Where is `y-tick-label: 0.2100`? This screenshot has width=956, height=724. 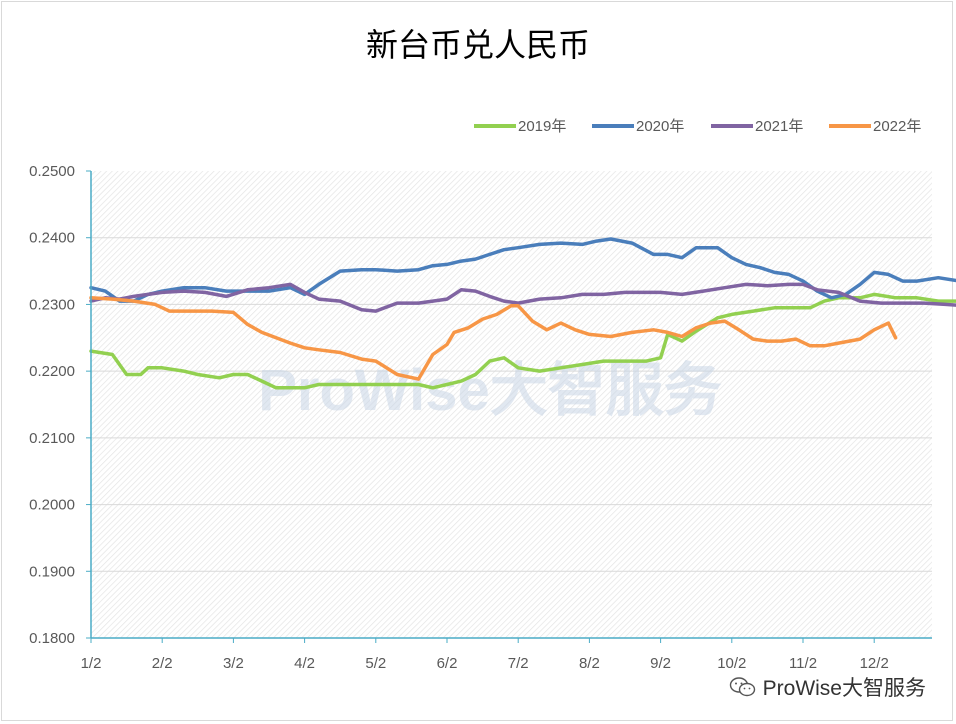 y-tick-label: 0.2100 is located at coordinates (52, 438).